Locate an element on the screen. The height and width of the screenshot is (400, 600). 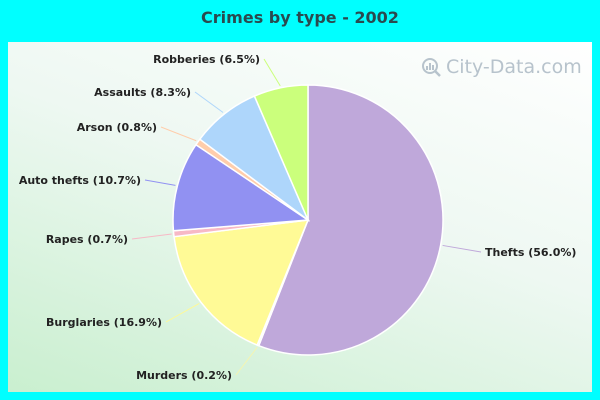
slice-label: Murders (0.2%) is located at coordinates (184, 375).